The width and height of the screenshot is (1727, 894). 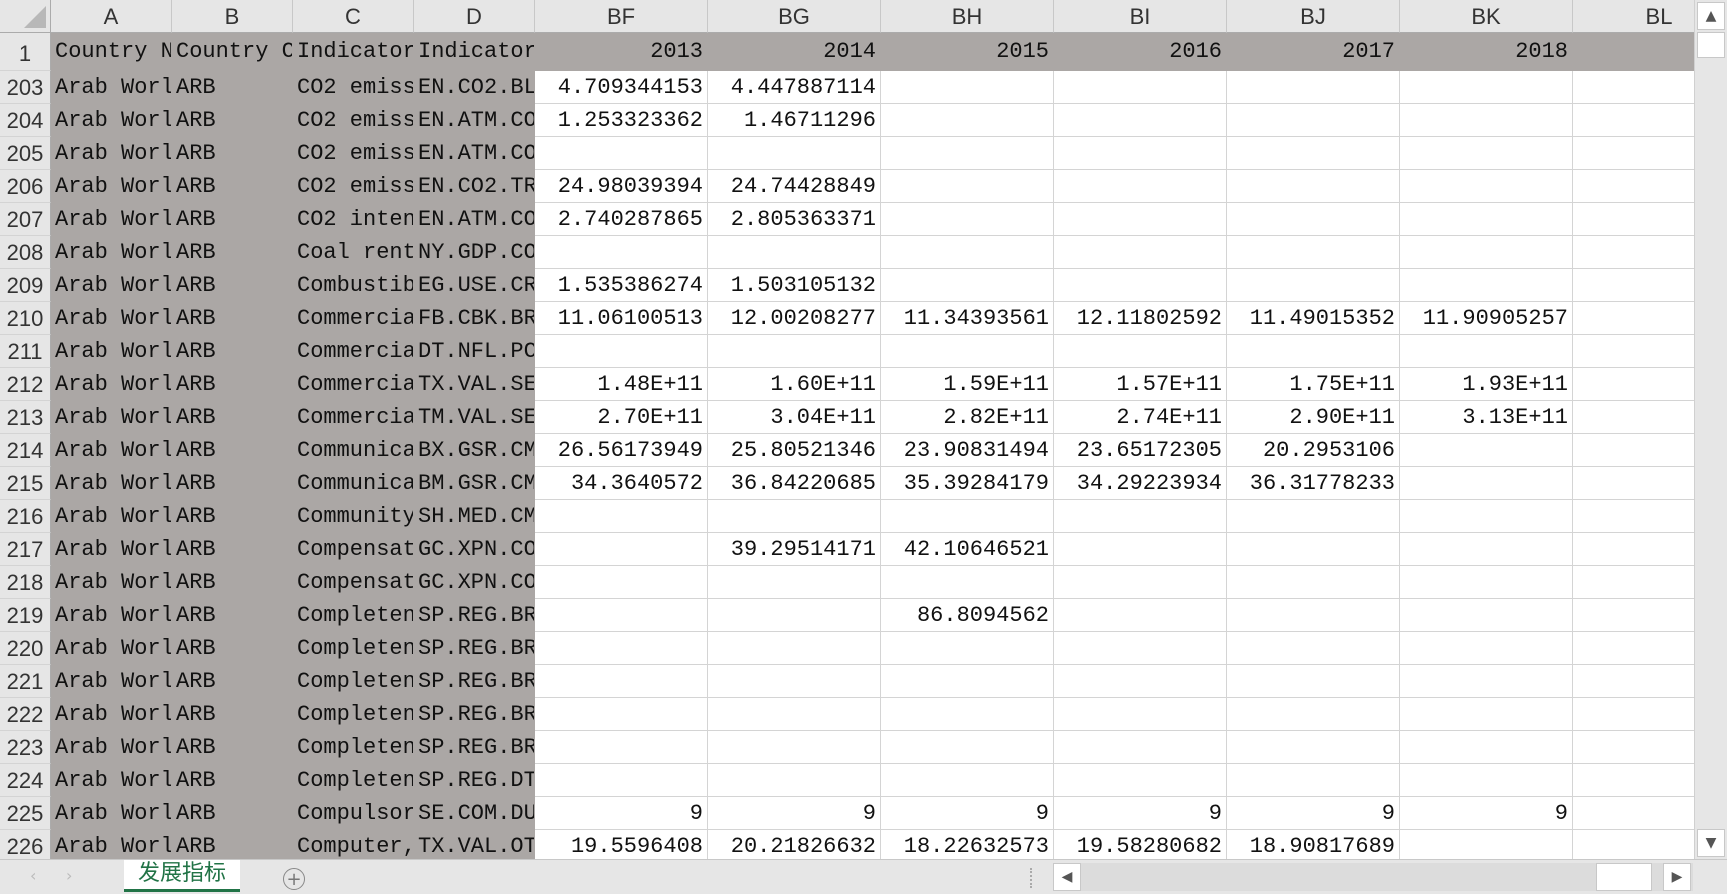 What do you see at coordinates (1313, 384) in the screenshot?
I see `table-cell: 1.75E+11` at bounding box center [1313, 384].